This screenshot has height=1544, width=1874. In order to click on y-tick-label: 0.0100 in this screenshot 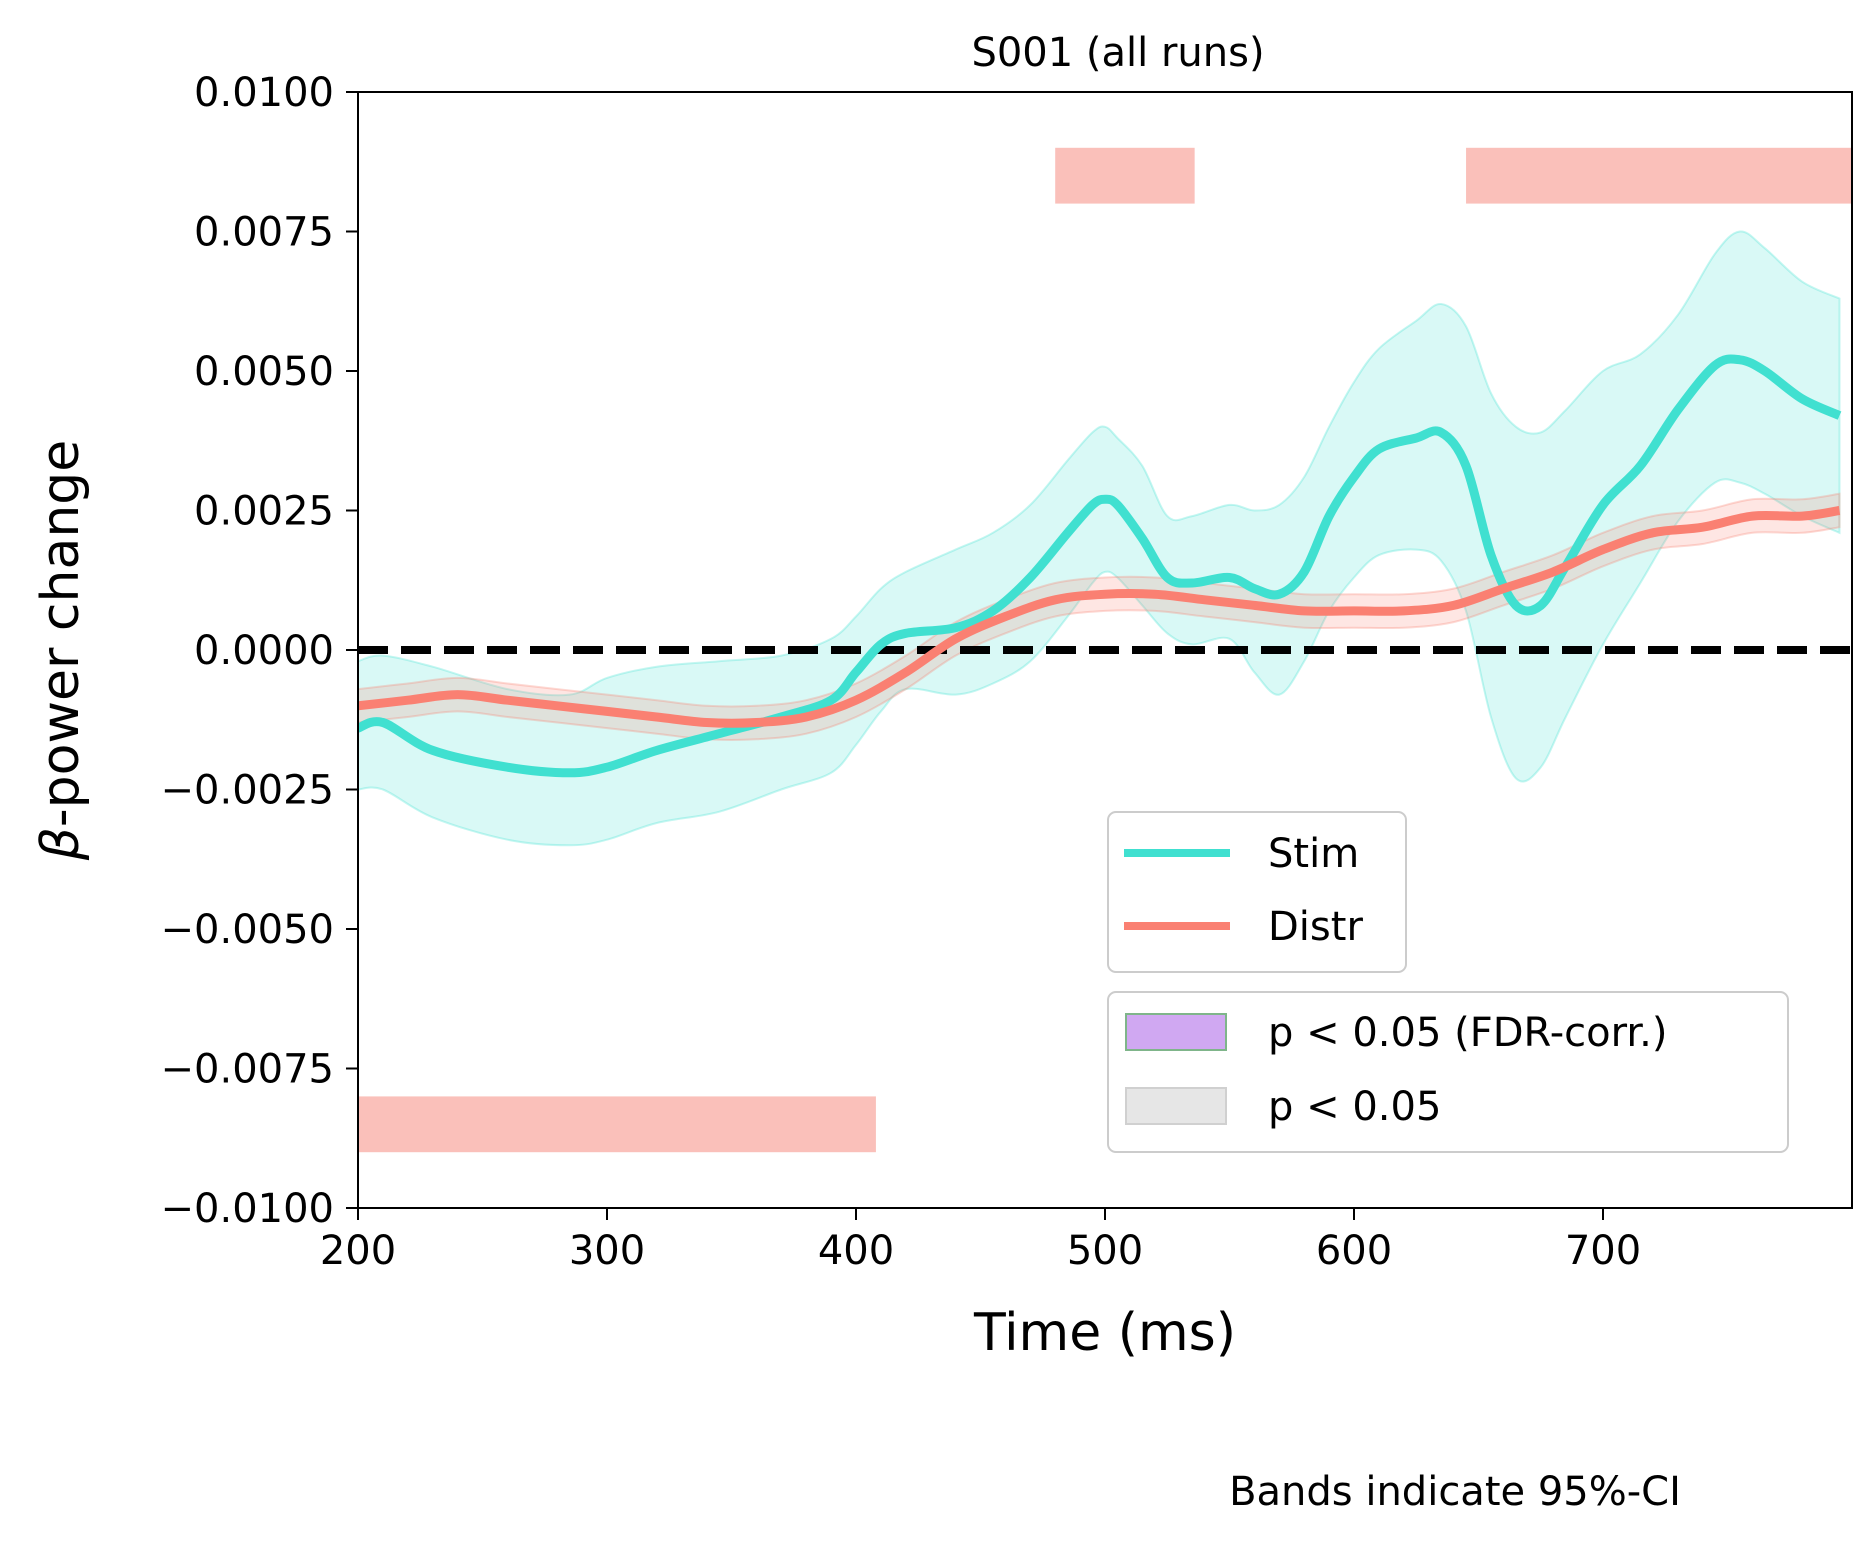, I will do `click(264, 93)`.